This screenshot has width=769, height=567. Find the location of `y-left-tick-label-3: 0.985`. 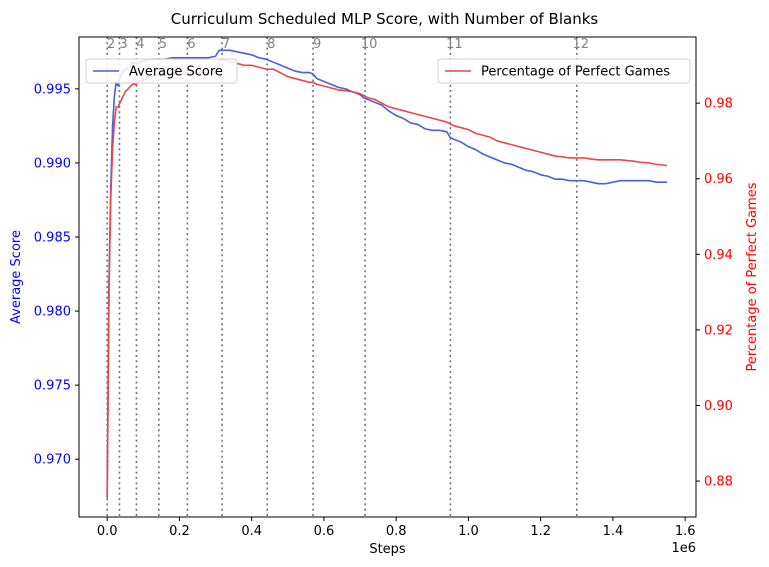

y-left-tick-label-3: 0.985 is located at coordinates (52, 238).